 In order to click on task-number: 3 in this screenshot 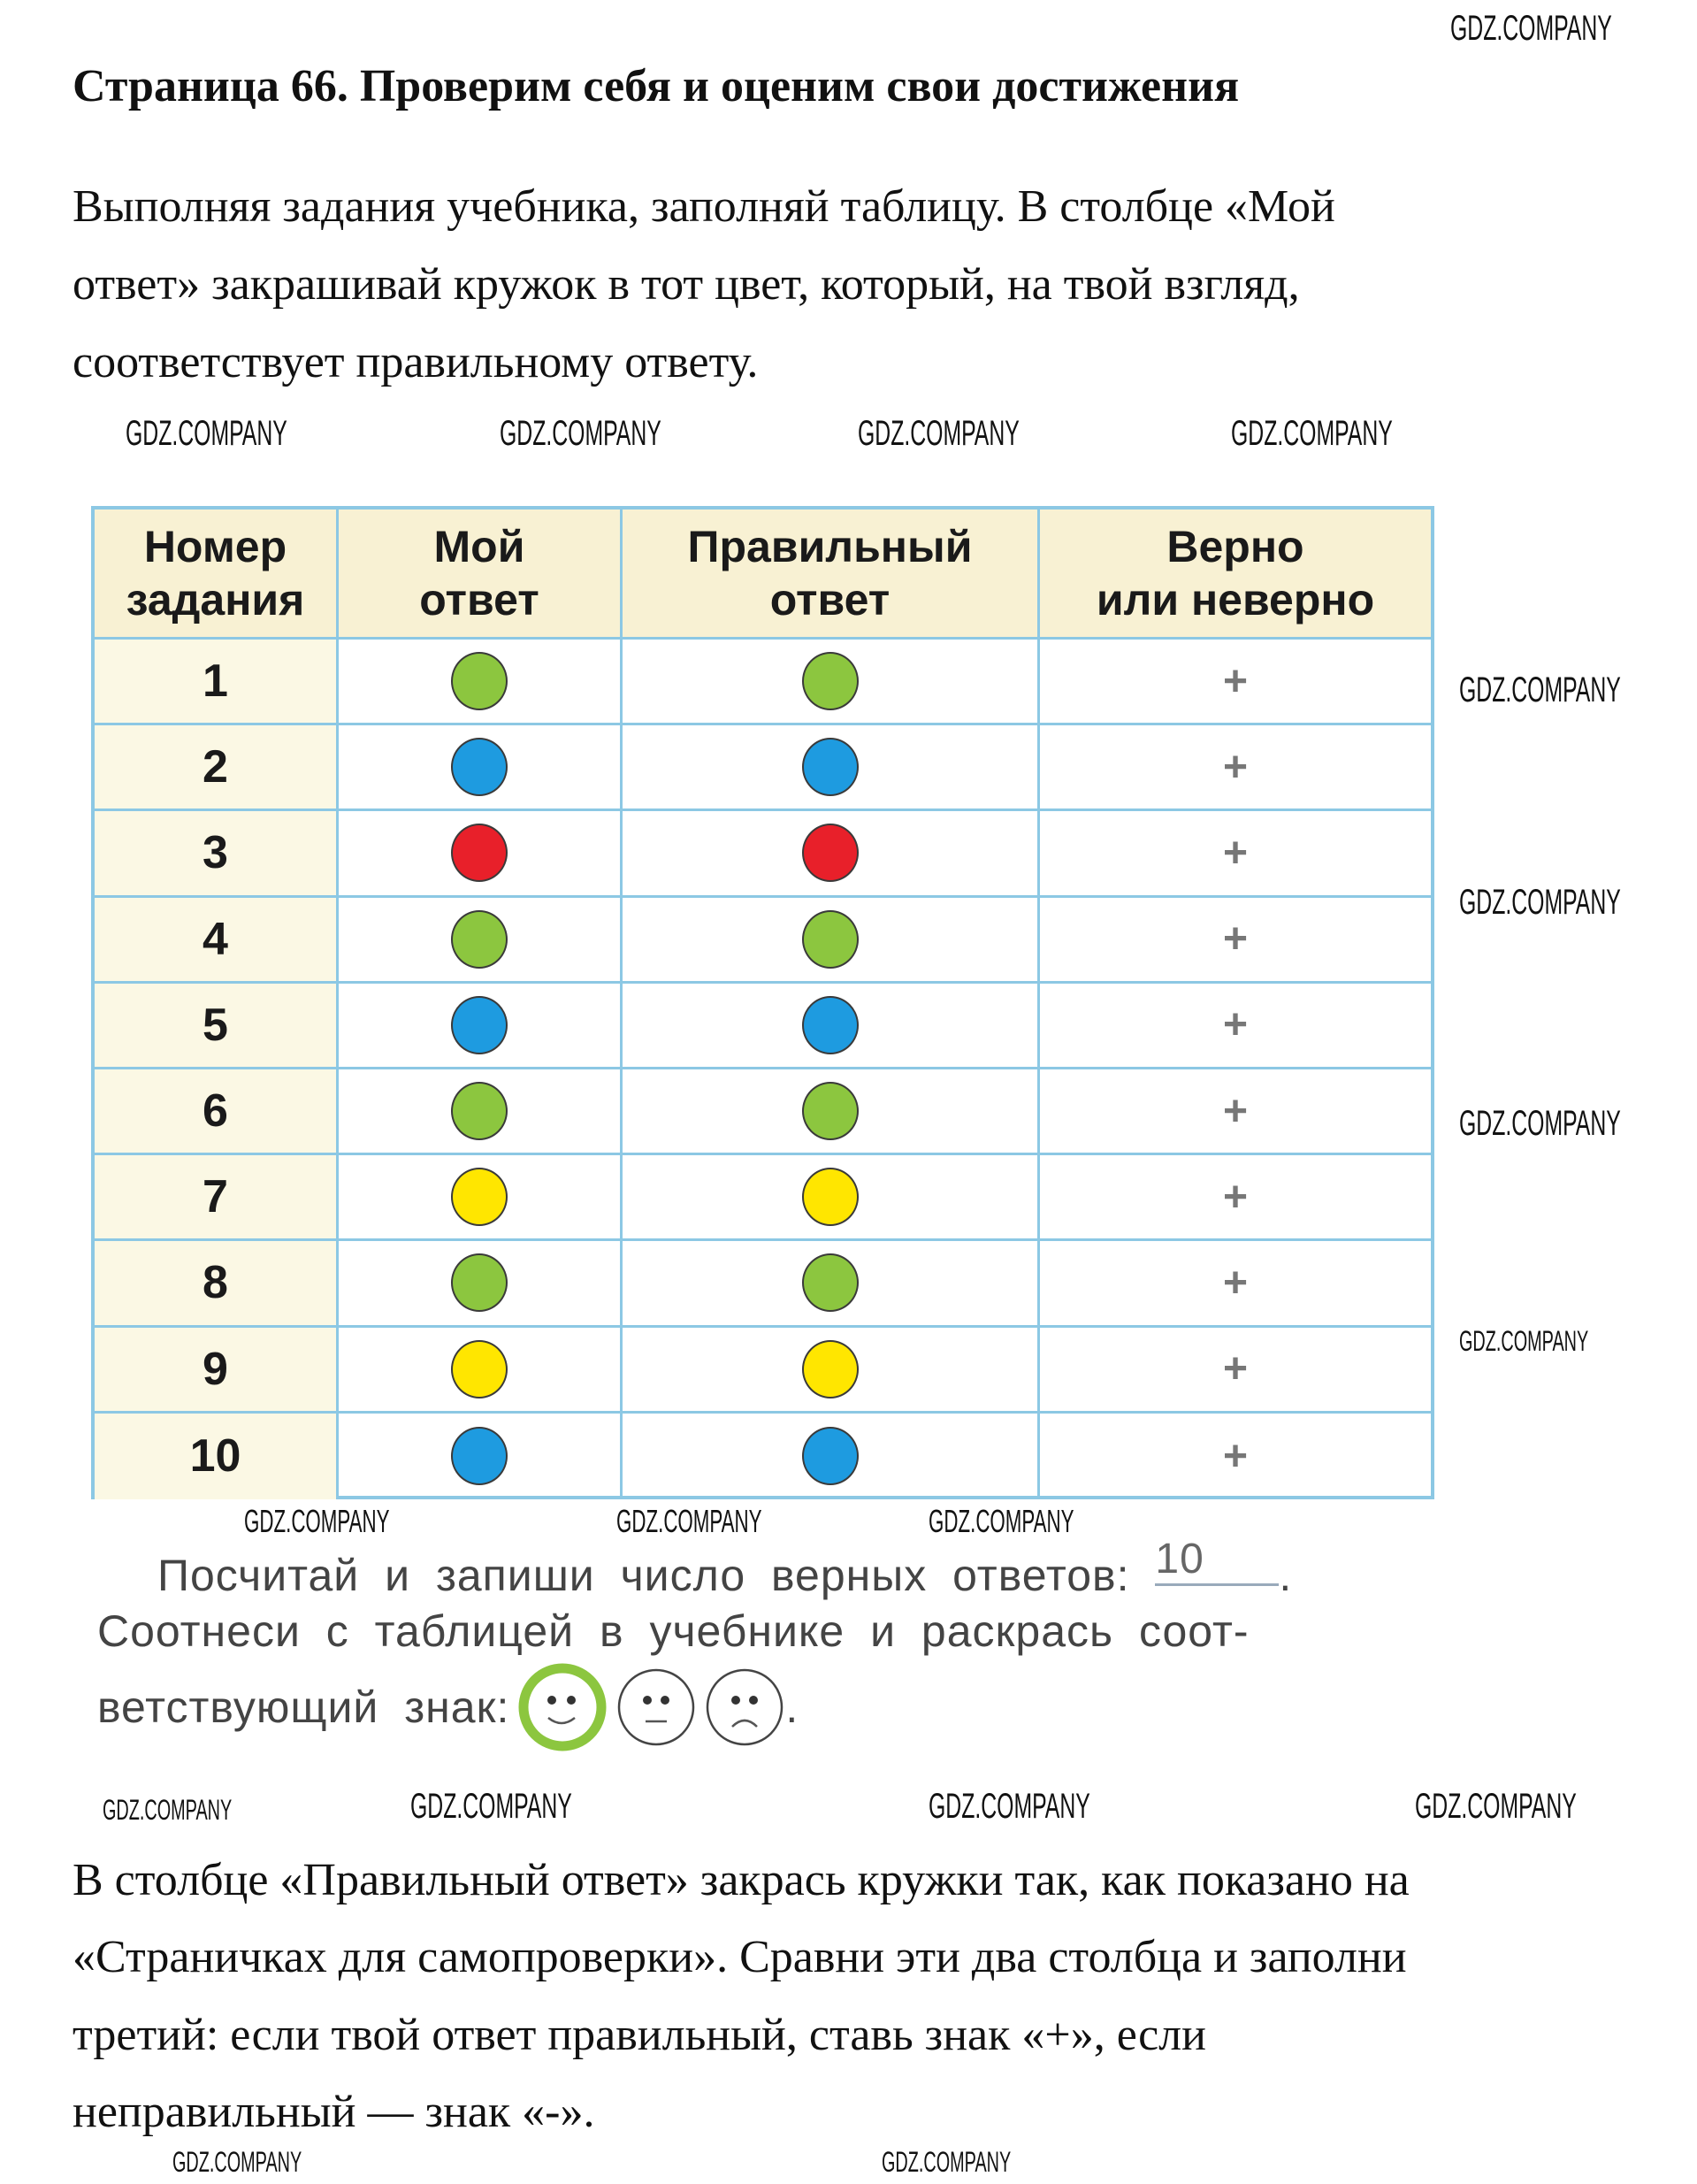, I will do `click(216, 853)`.